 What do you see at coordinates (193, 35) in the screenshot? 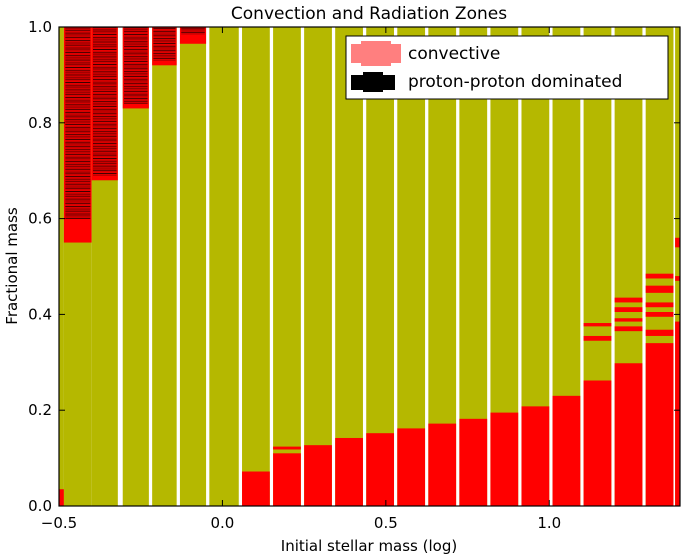
I see `convective-envelope` at bounding box center [193, 35].